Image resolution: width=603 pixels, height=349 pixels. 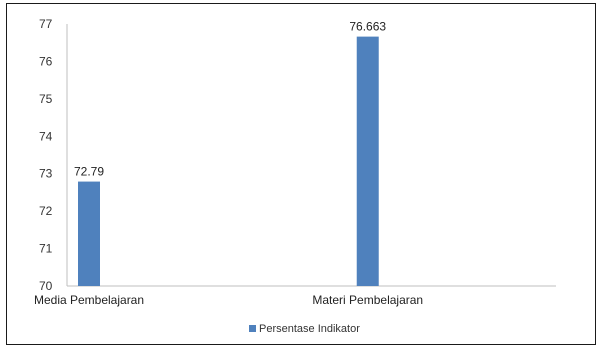 I want to click on y-tick-label: 70, so click(x=46, y=286).